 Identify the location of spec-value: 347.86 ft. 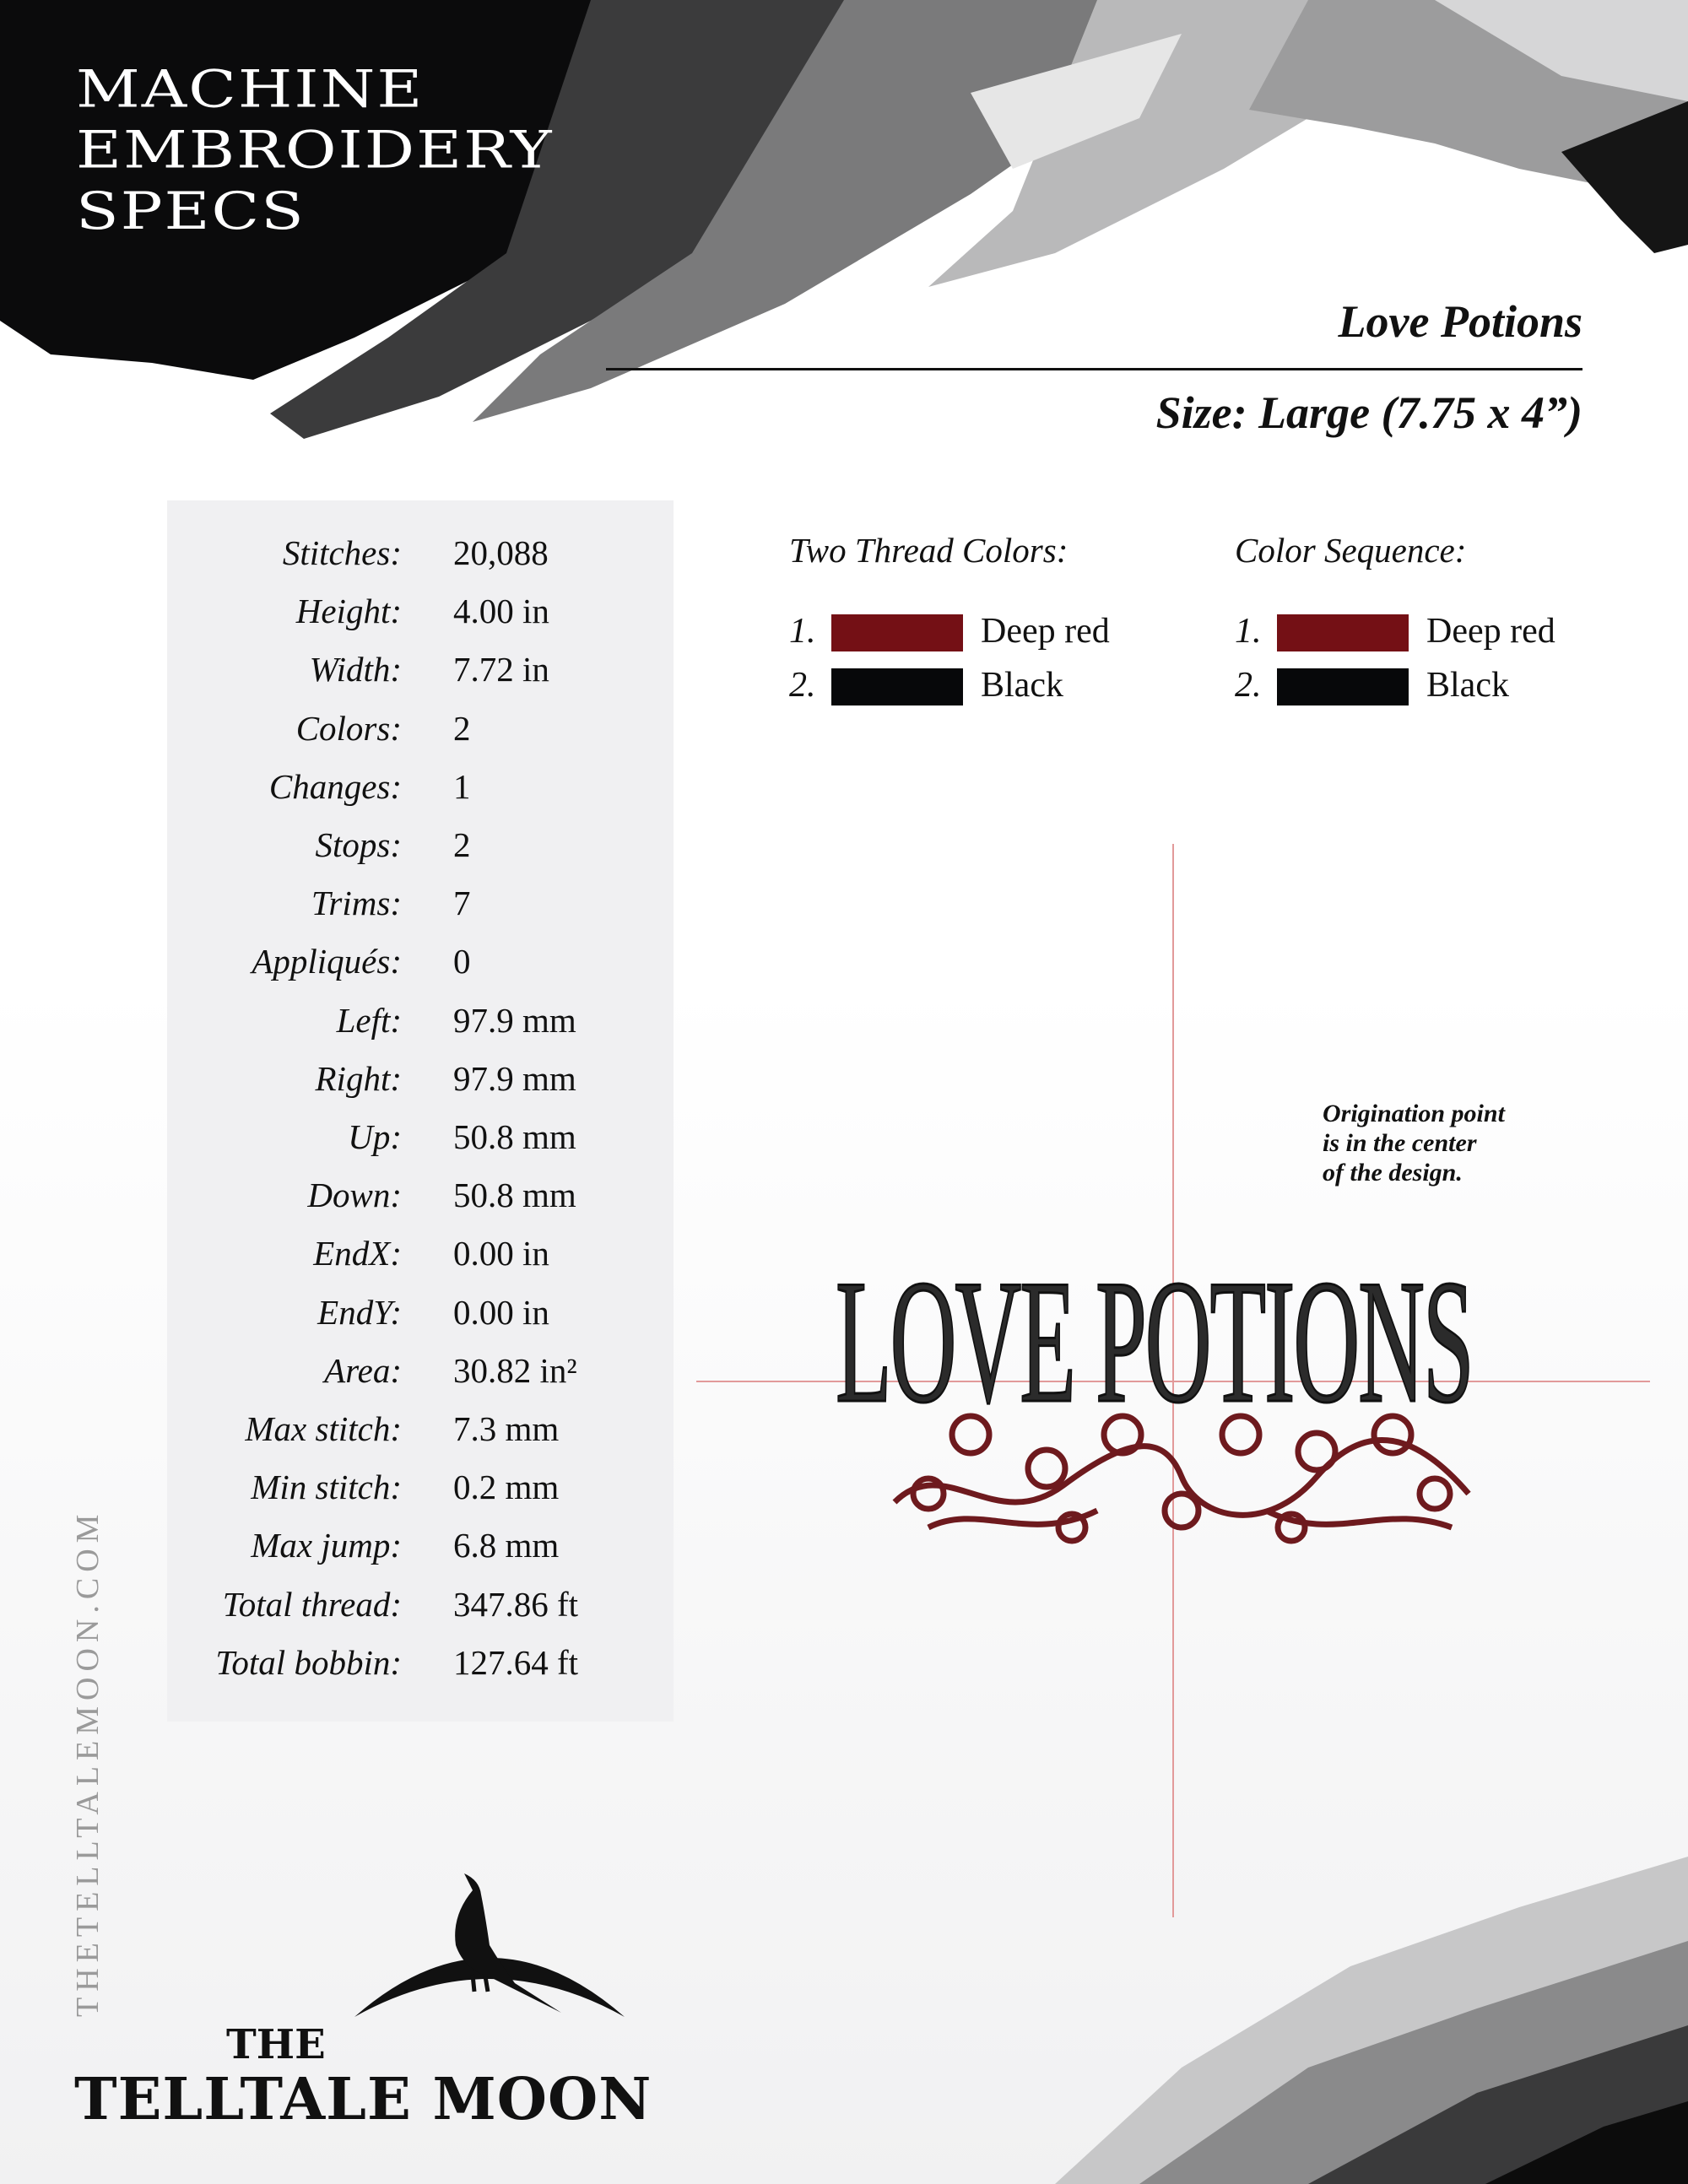
(516, 1604).